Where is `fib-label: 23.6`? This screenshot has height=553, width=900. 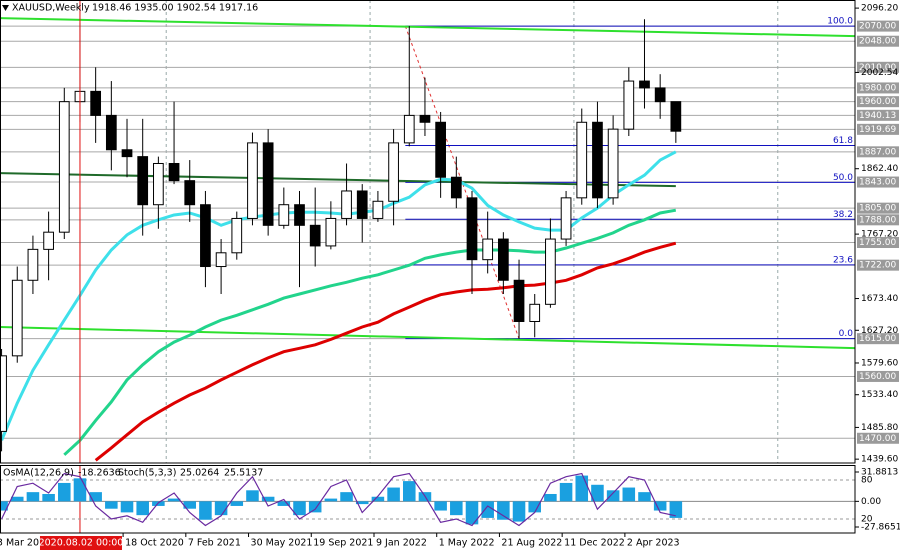
fib-label: 23.6 is located at coordinates (843, 260).